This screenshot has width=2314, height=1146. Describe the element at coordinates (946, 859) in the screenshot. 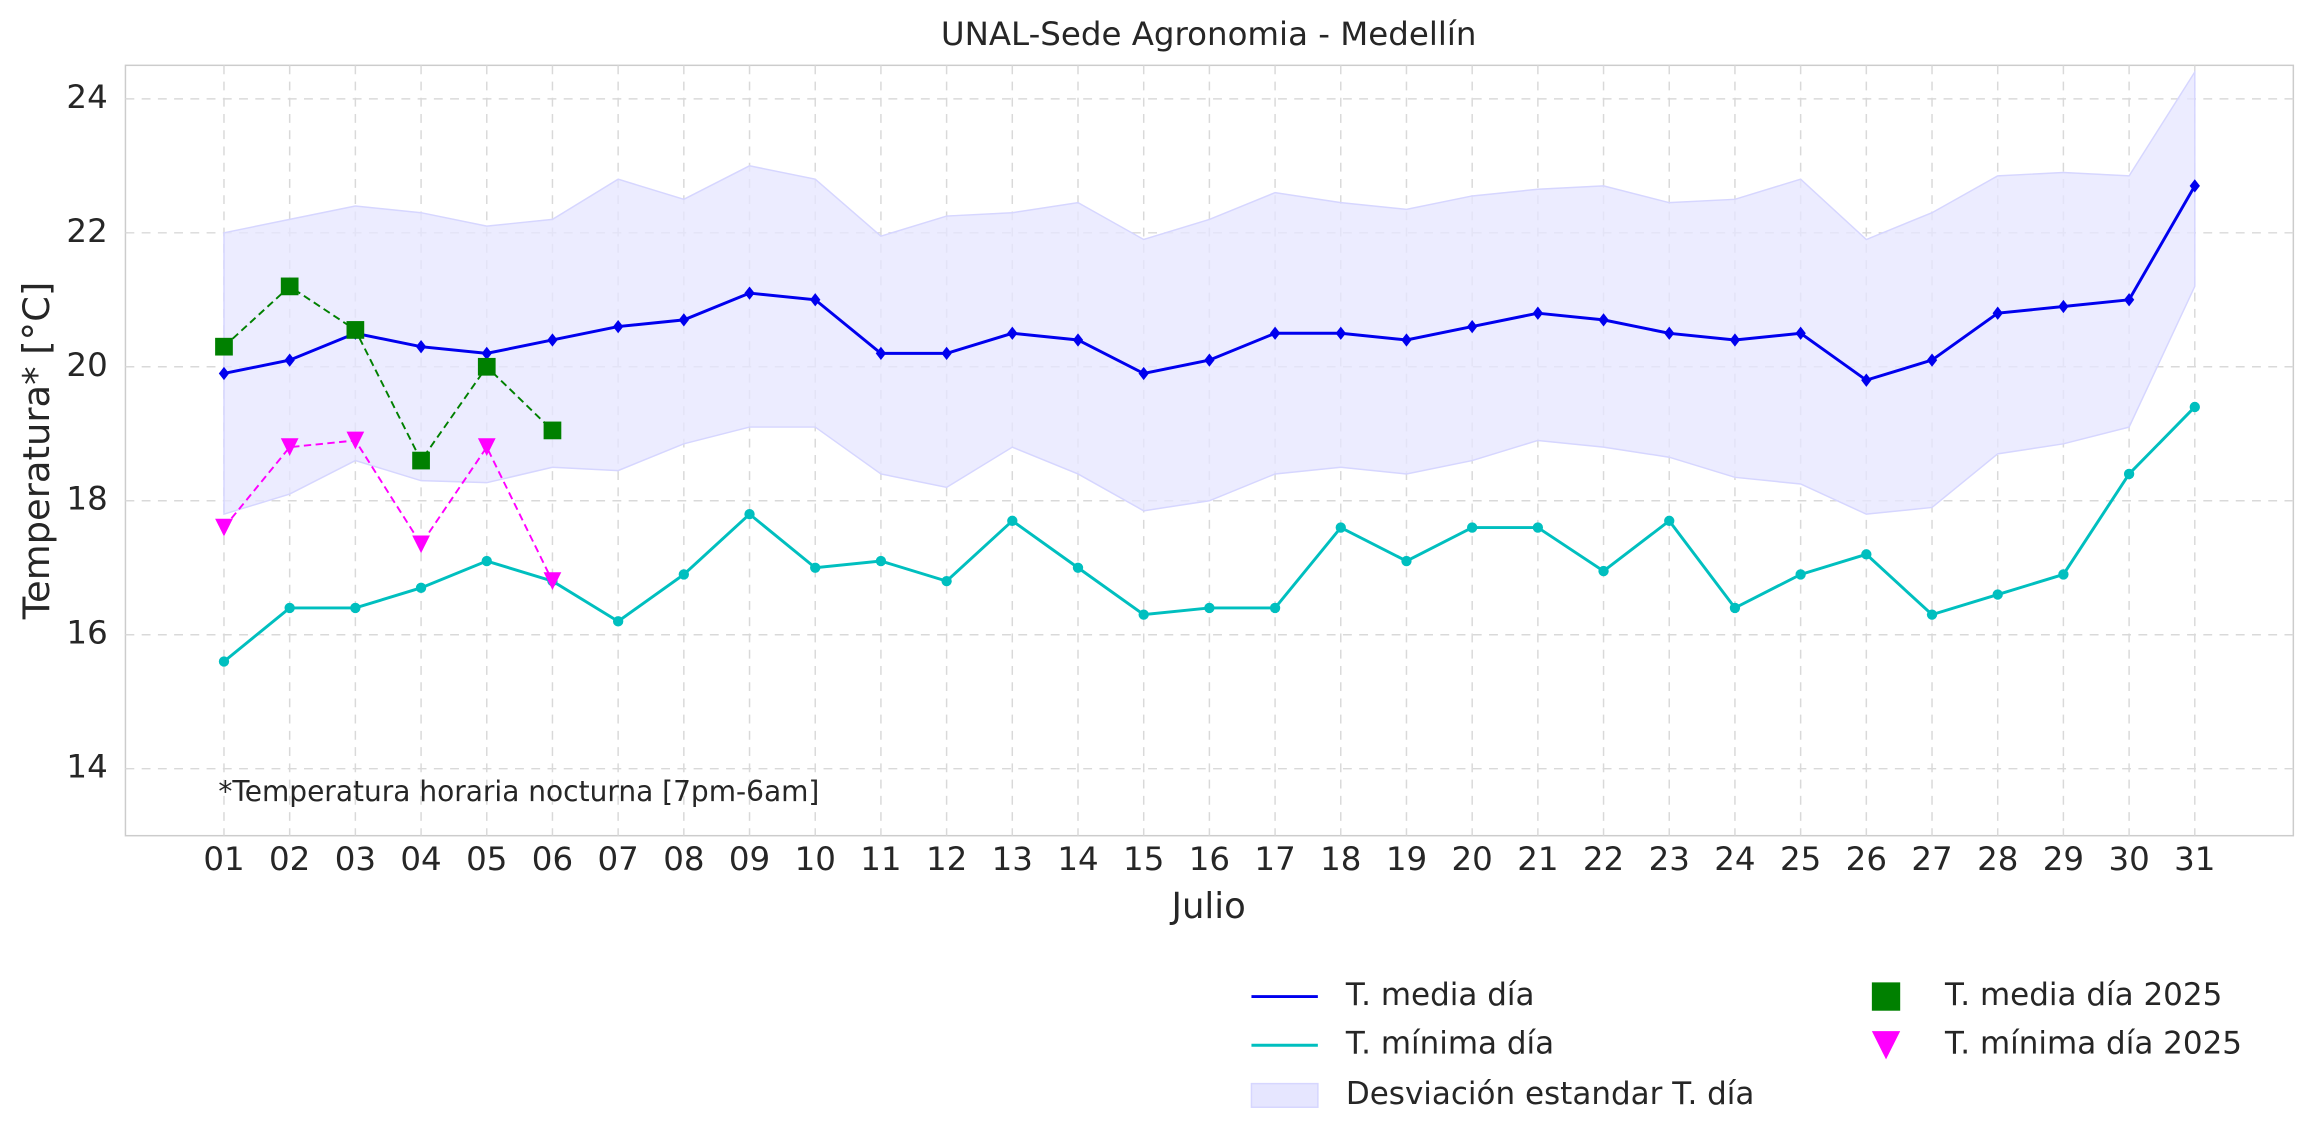

I see `x-tick-label: 12` at that location.